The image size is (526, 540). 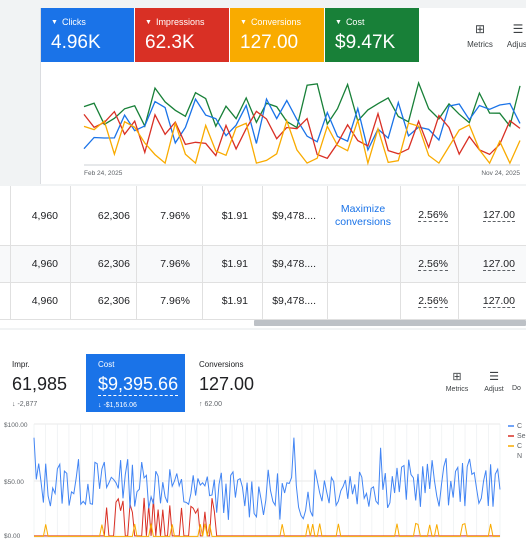 What do you see at coordinates (518, 29) in the screenshot?
I see `adjust-icon: ☰` at bounding box center [518, 29].